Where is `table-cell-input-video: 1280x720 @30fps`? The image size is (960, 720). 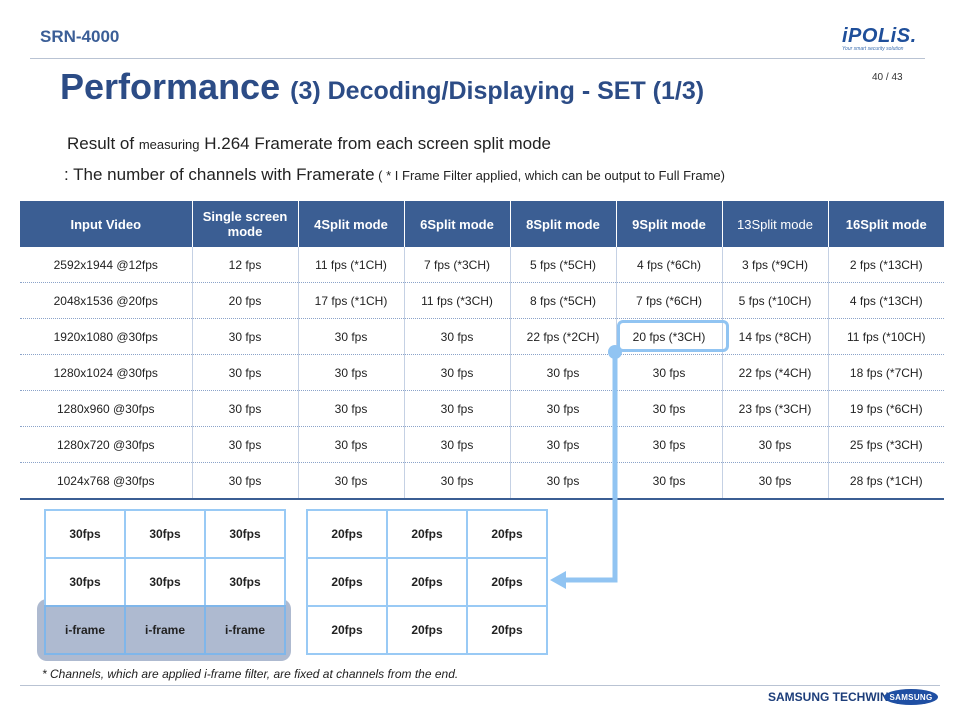 table-cell-input-video: 1280x720 @30fps is located at coordinates (106, 444).